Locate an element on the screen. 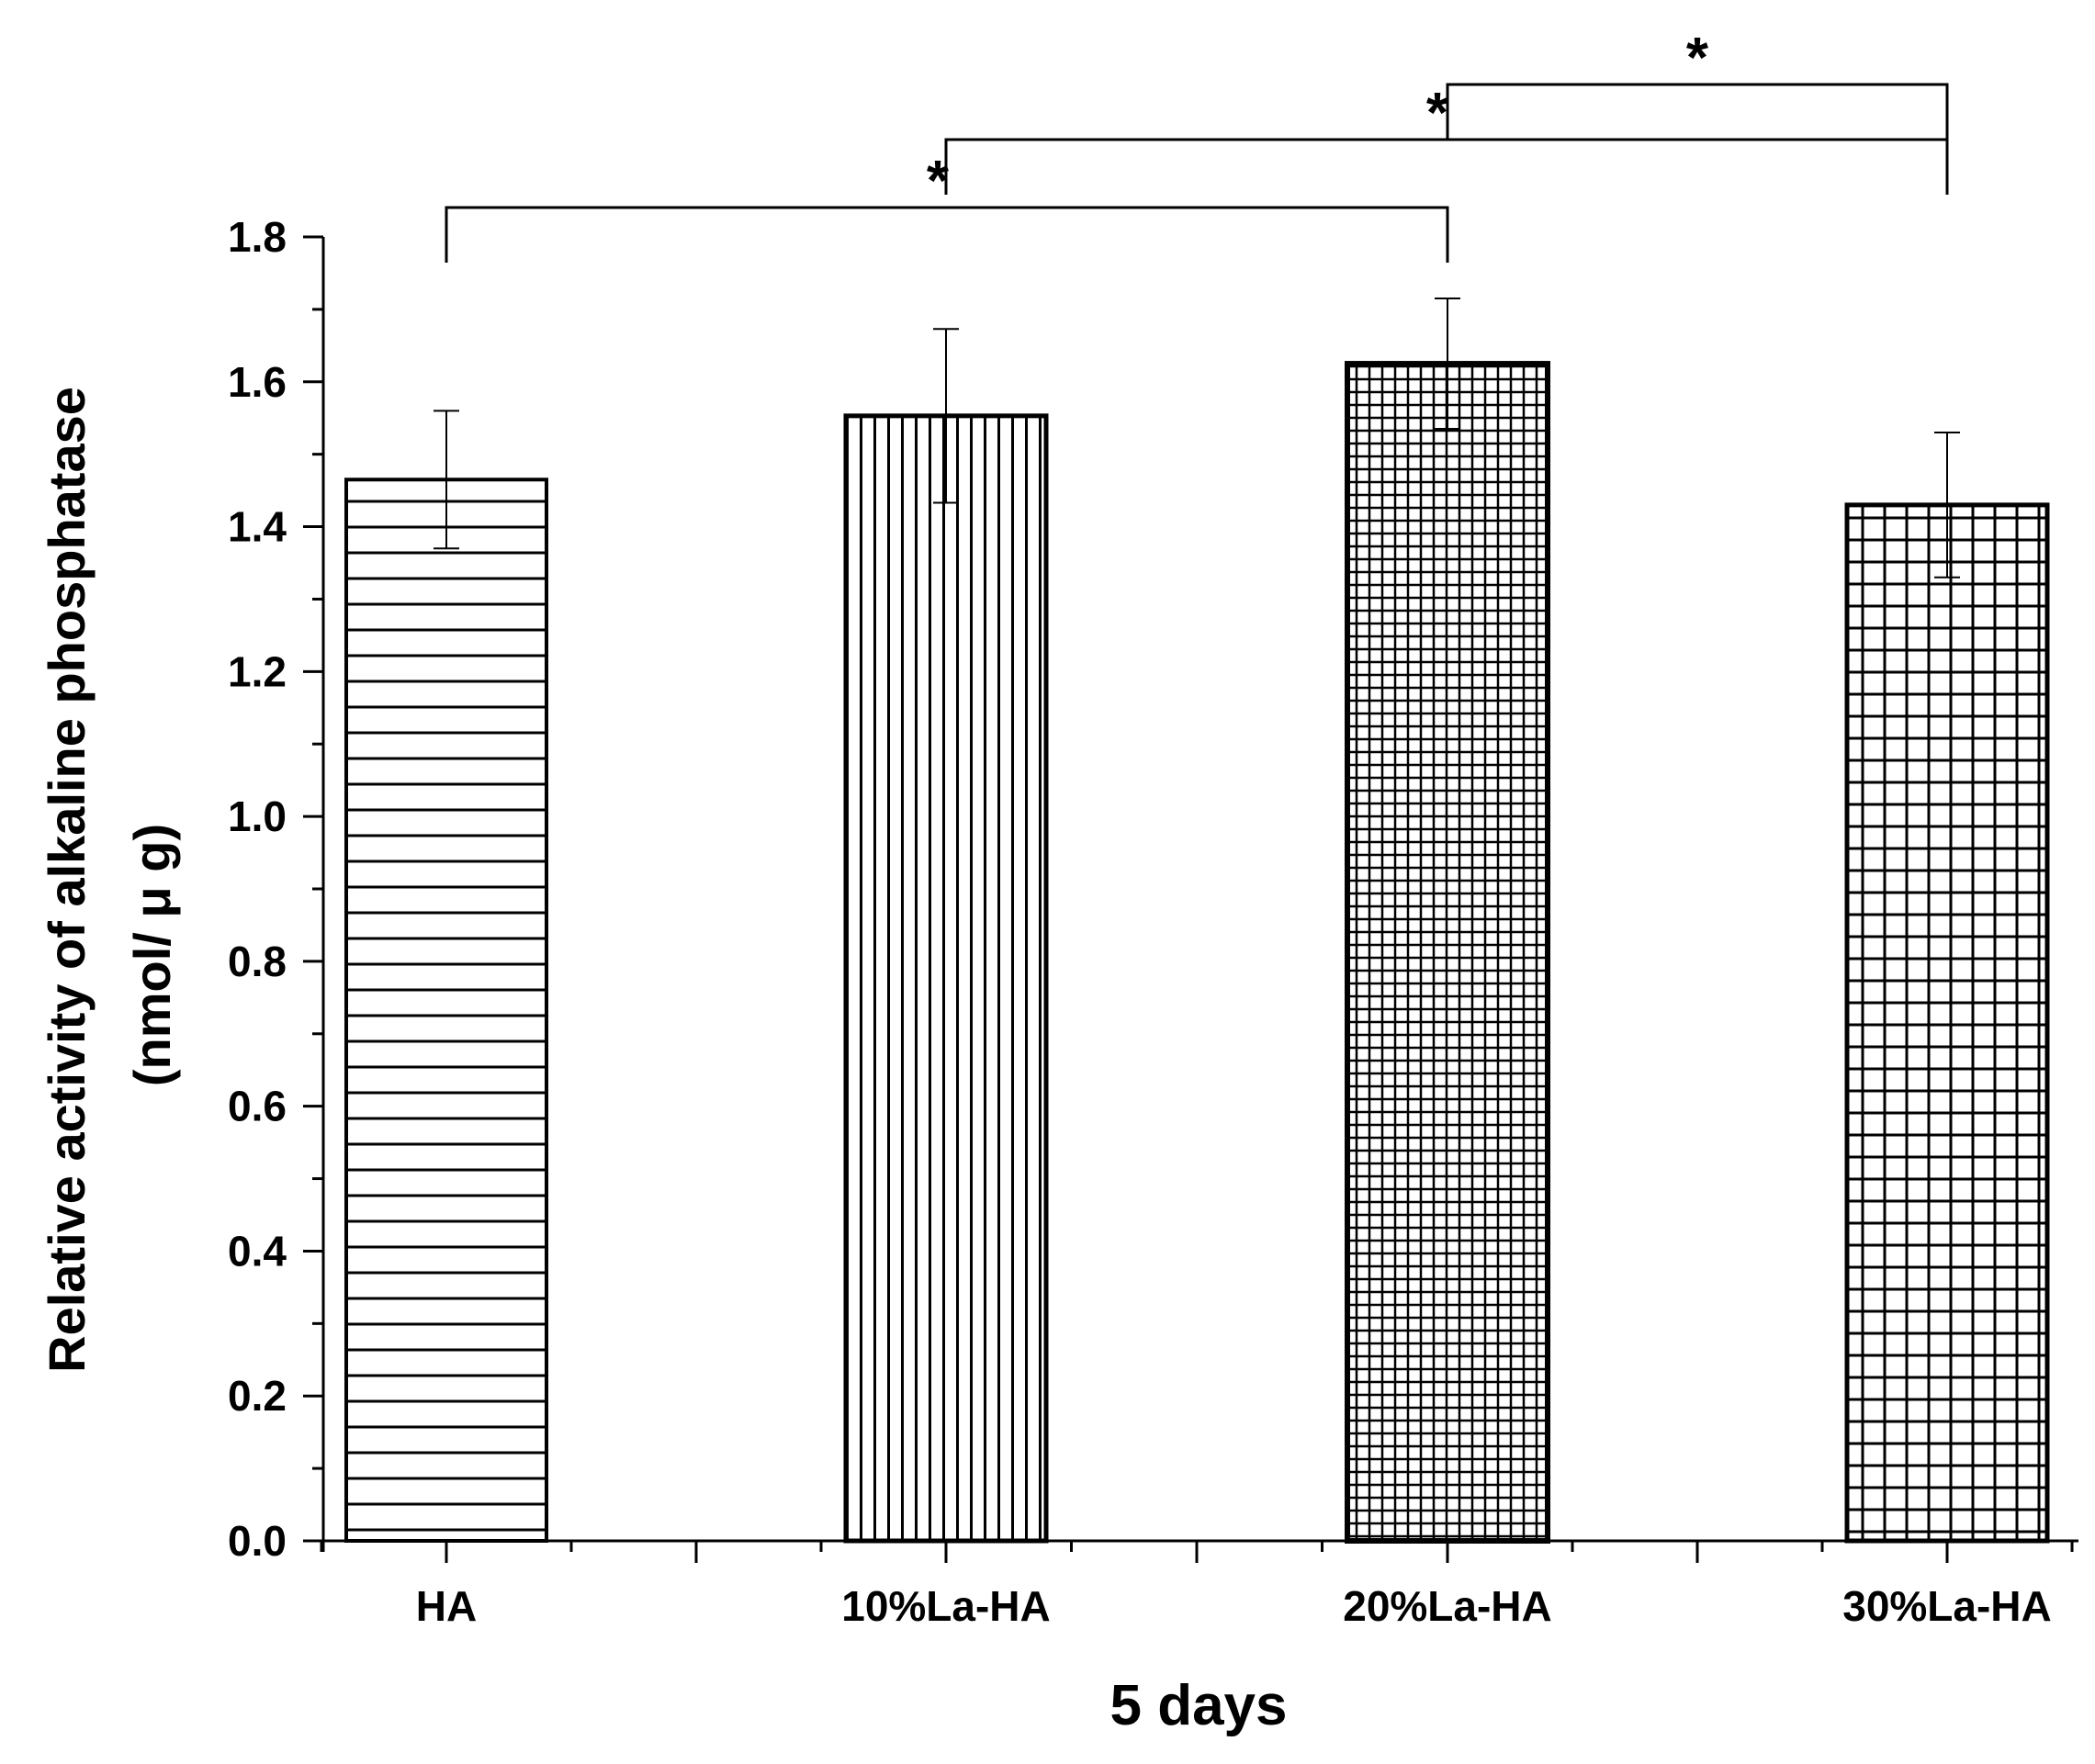 The width and height of the screenshot is (2095, 1764). y-tick-label: 1.4 is located at coordinates (257, 527).